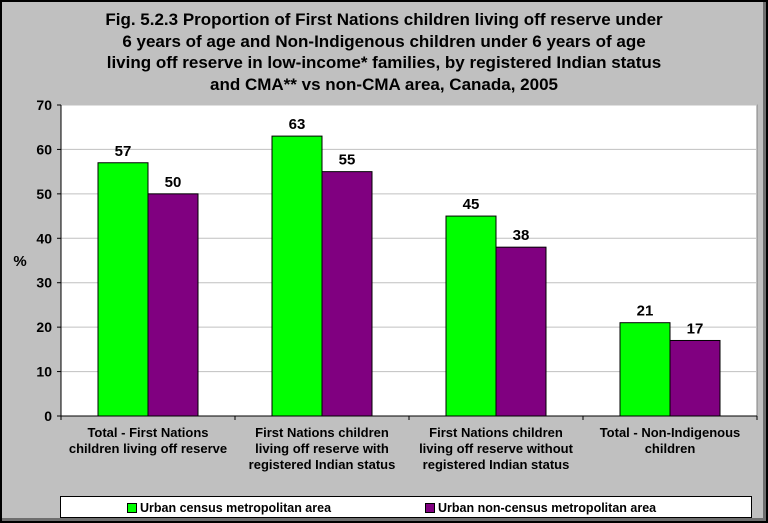  Describe the element at coordinates (44, 327) in the screenshot. I see `y-tick-label: 20` at that location.